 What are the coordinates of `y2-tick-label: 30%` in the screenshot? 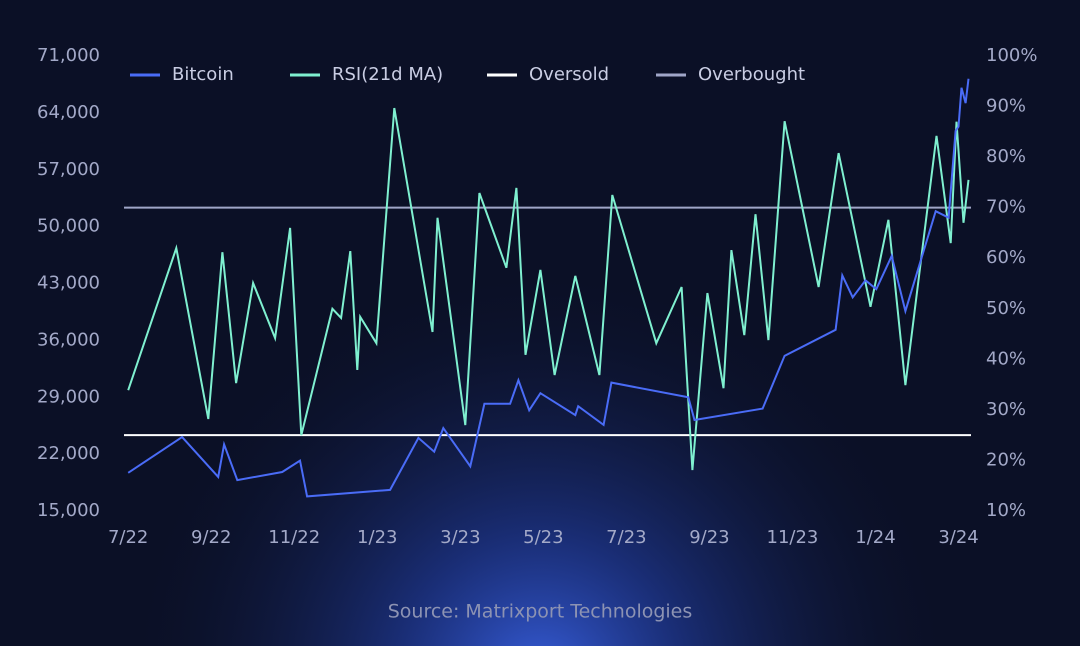 It's located at (1006, 409).